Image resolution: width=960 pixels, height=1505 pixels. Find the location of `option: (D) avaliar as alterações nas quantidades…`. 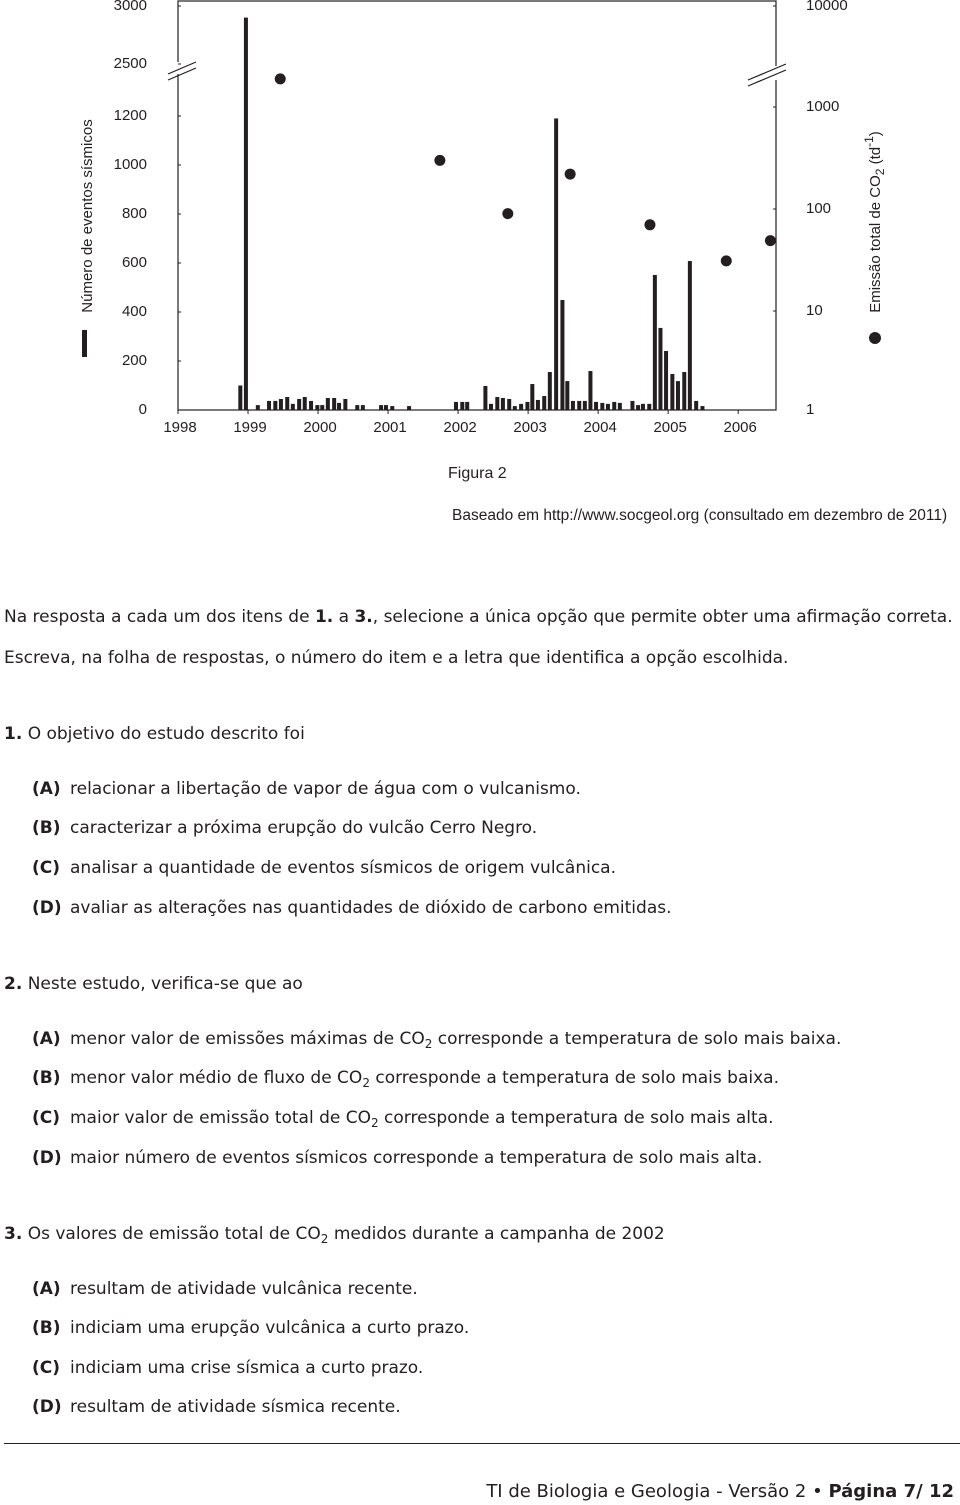

option: (D) avaliar as alterações nas quantidades… is located at coordinates (352, 908).